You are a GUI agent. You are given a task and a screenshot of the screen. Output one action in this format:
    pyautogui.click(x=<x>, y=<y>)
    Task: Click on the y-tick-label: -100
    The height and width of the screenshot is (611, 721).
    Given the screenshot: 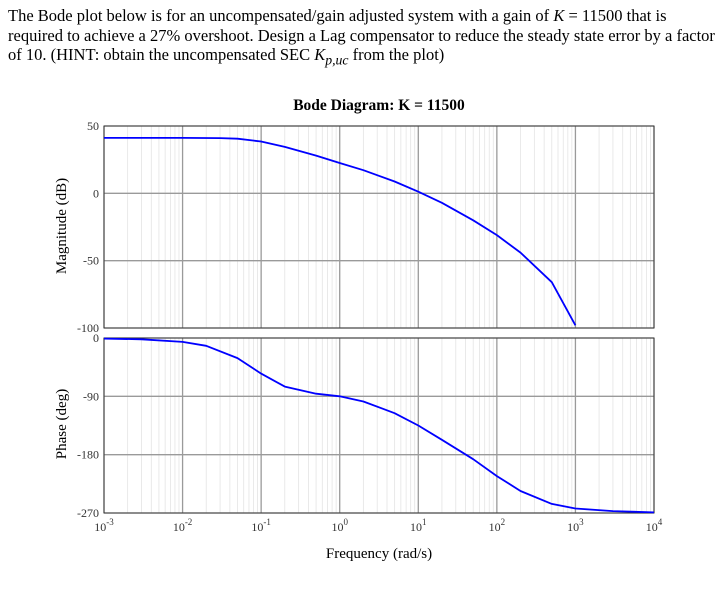 What is the action you would take?
    pyautogui.click(x=88, y=328)
    